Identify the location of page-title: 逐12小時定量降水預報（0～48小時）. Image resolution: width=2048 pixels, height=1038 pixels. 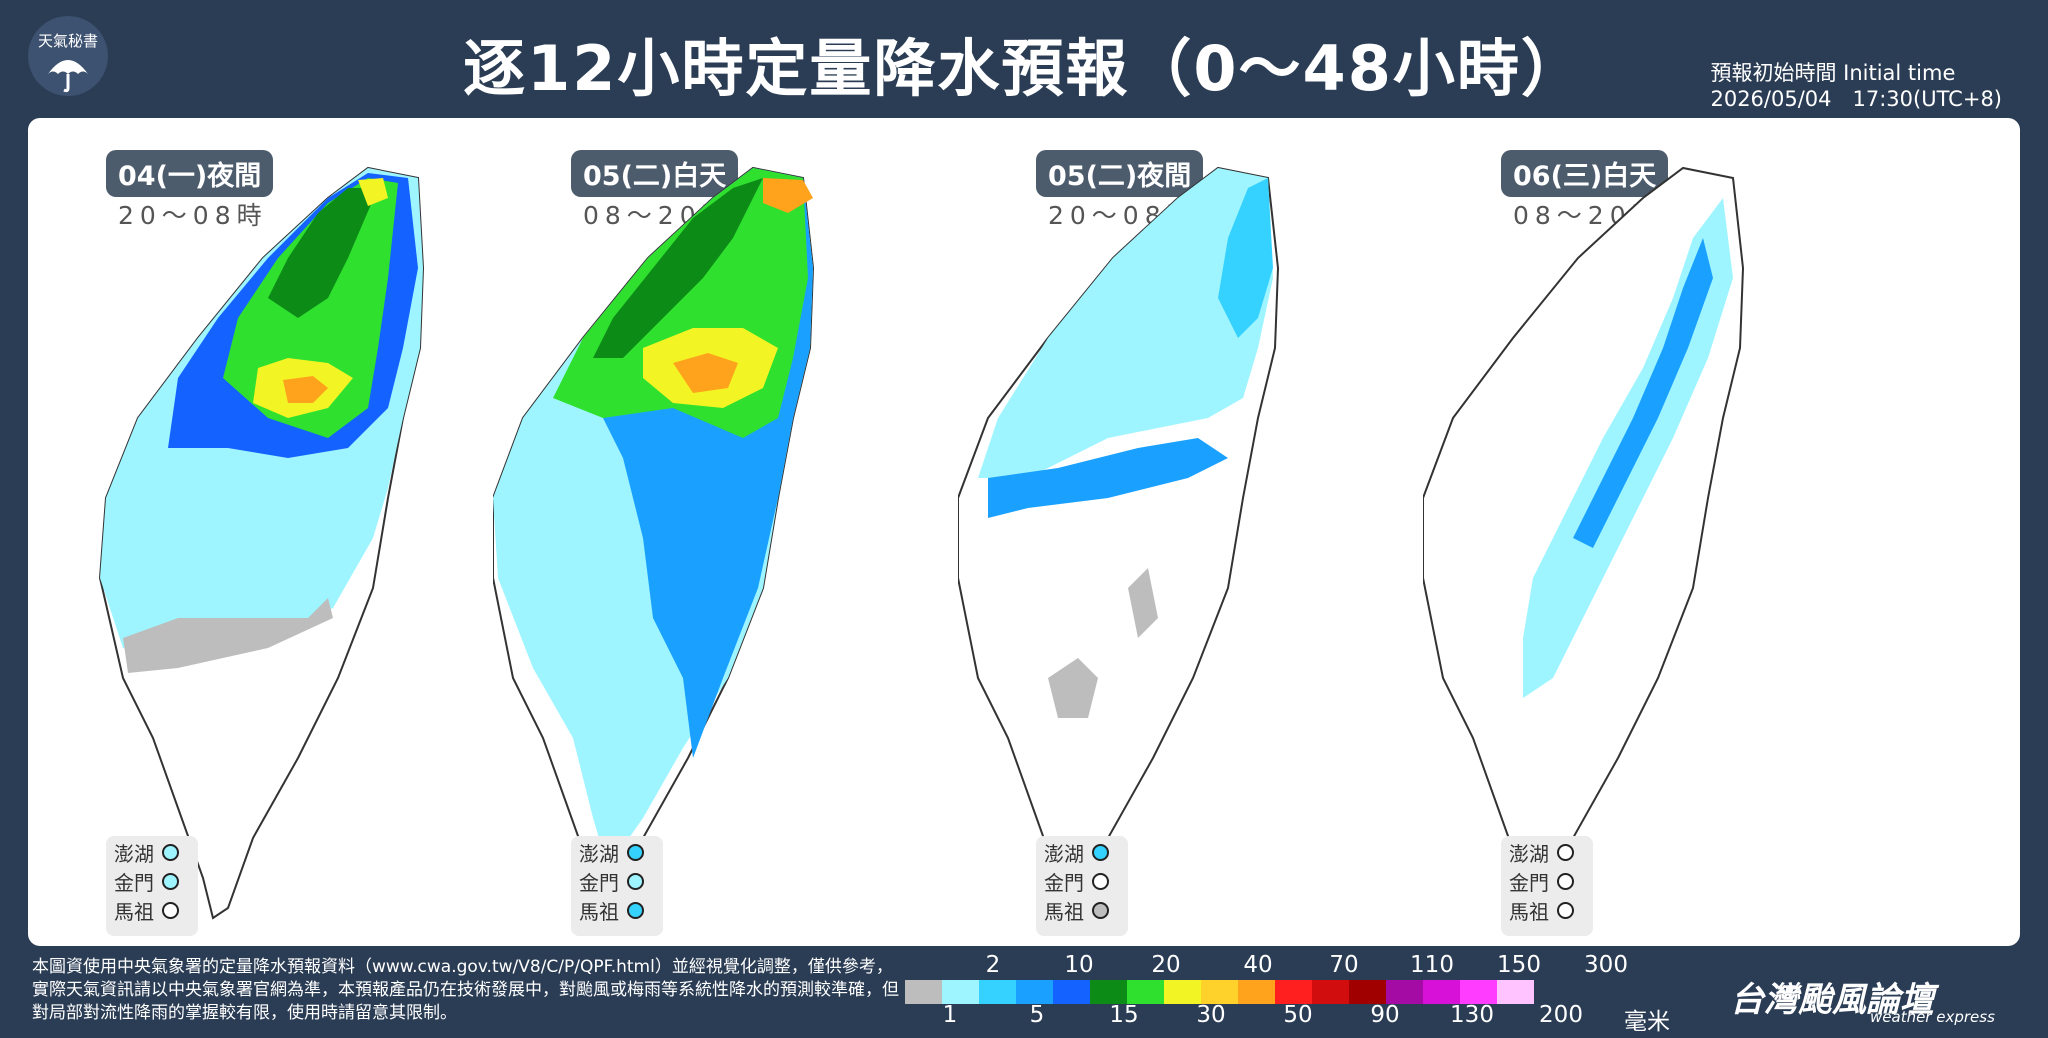
(1024, 68).